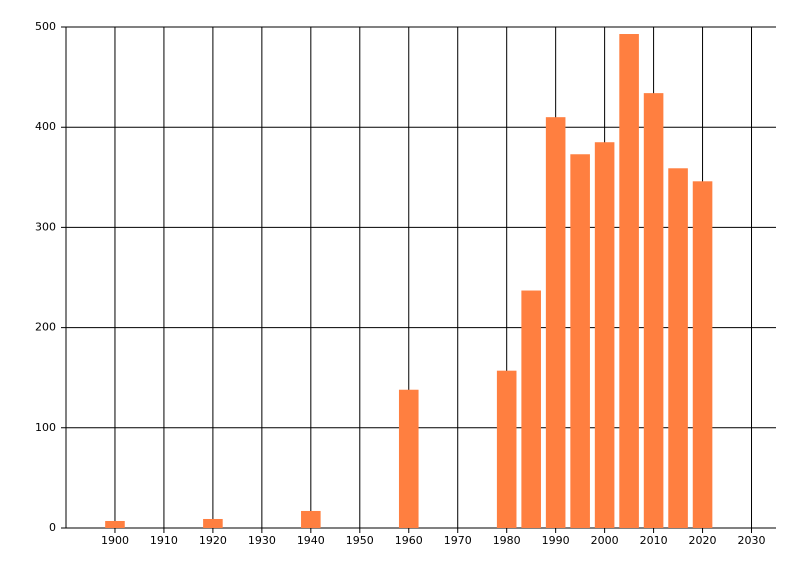 This screenshot has width=800, height=576. Describe the element at coordinates (115, 540) in the screenshot. I see `x-tick-label: 1900` at that location.